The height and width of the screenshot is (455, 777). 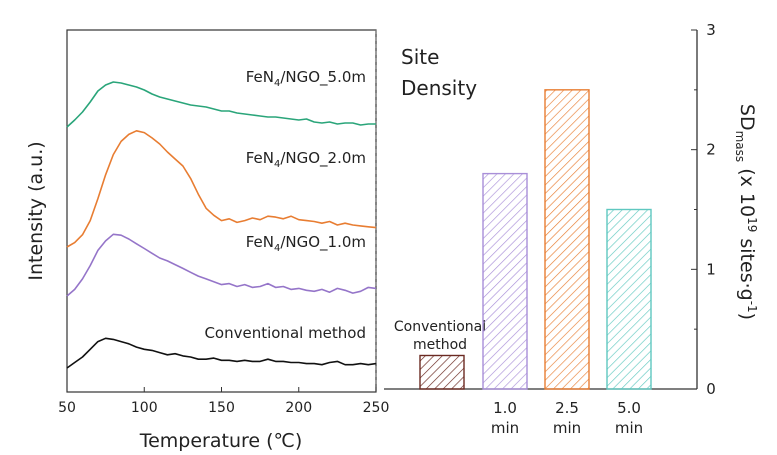 I want to click on bar-category-label: 5.0, so click(x=629, y=408).